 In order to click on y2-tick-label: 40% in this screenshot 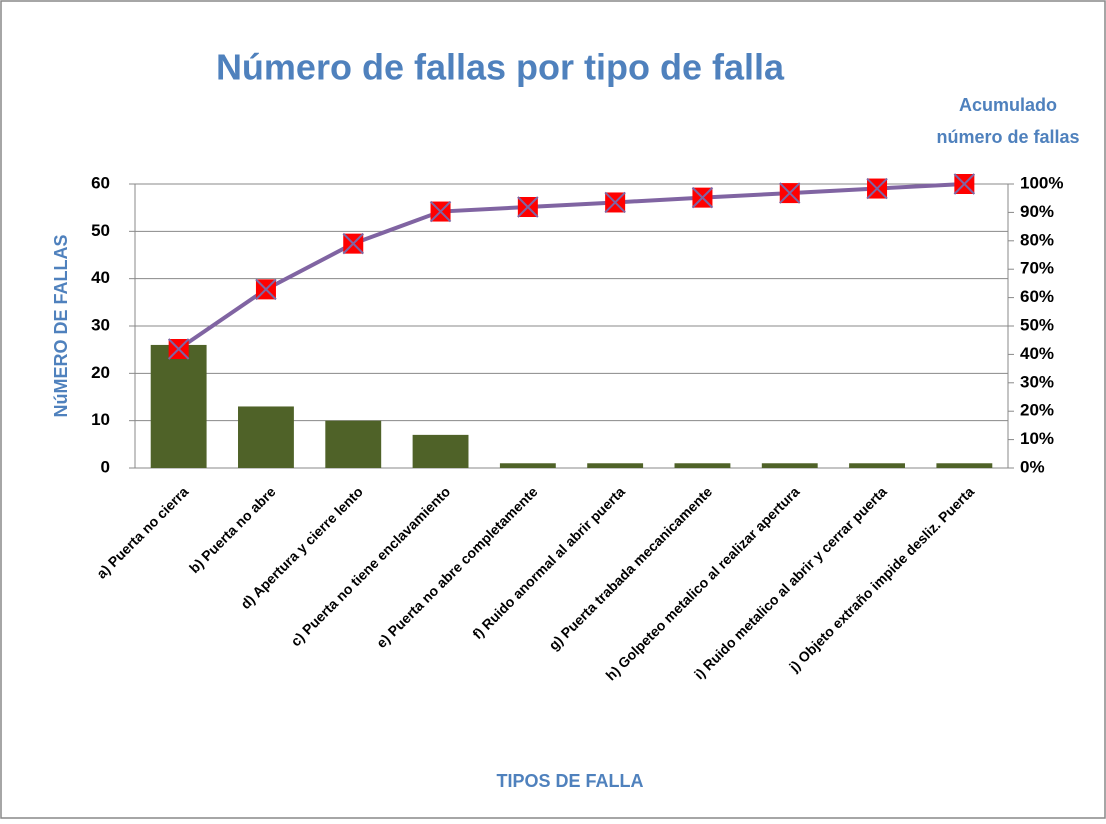, I will do `click(1037, 353)`.